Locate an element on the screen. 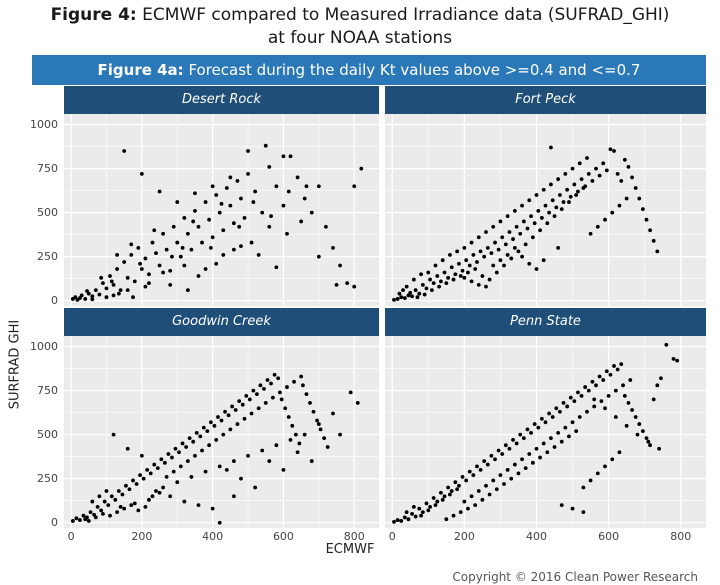 The width and height of the screenshot is (720, 585). x-tick-label: 200 is located at coordinates (464, 536).